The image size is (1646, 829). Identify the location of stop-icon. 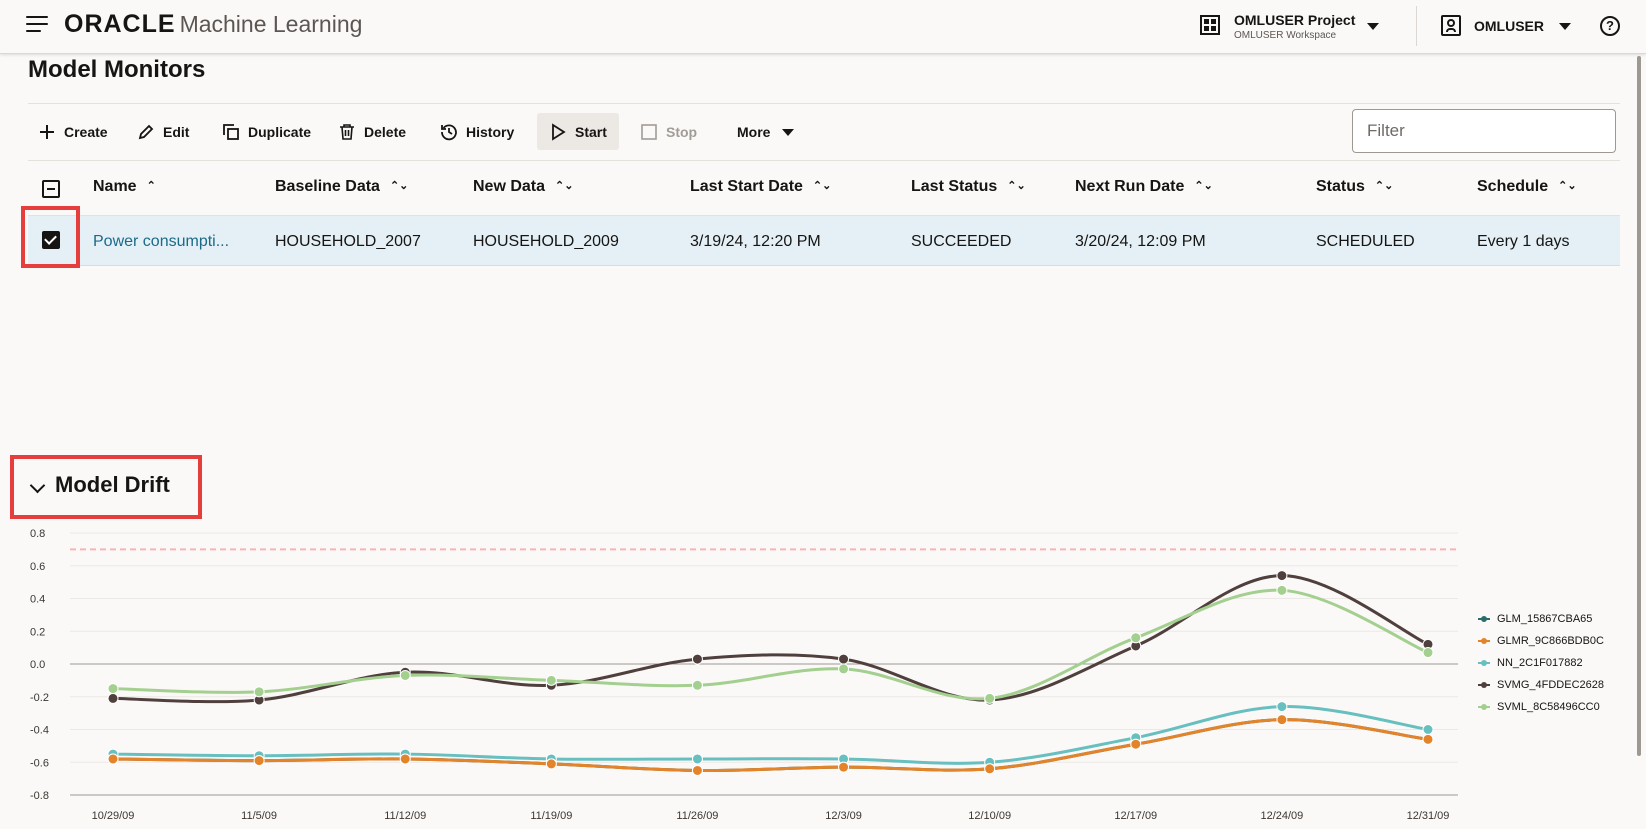
(649, 132).